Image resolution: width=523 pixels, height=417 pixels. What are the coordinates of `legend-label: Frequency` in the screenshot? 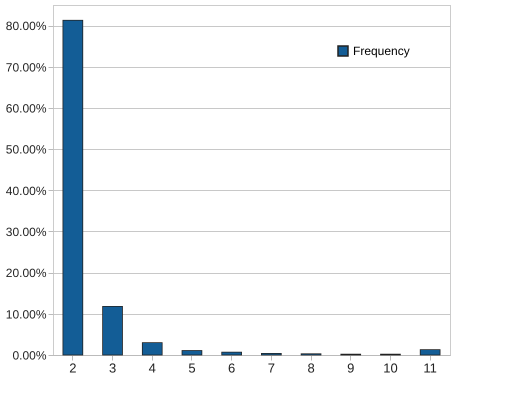 It's located at (381, 51).